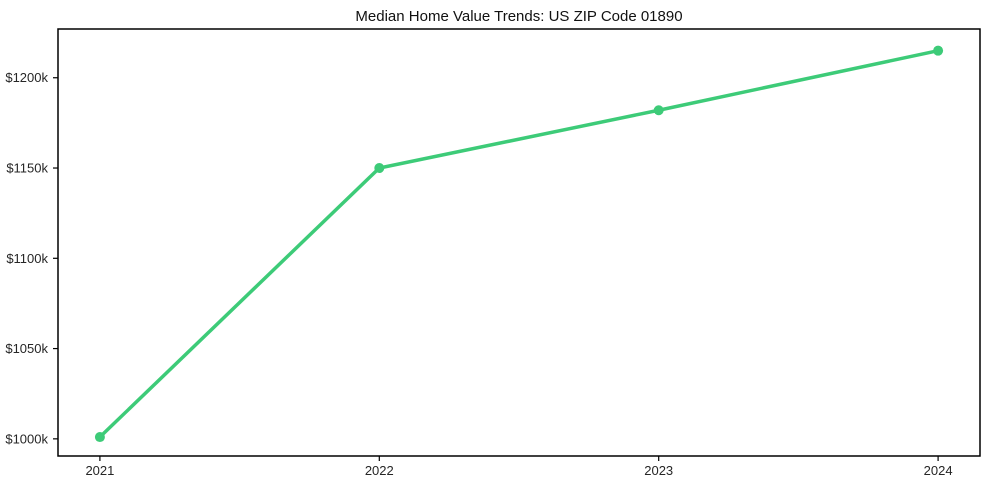 The height and width of the screenshot is (490, 990). Describe the element at coordinates (99, 437) in the screenshot. I see `data-point-2021` at that location.